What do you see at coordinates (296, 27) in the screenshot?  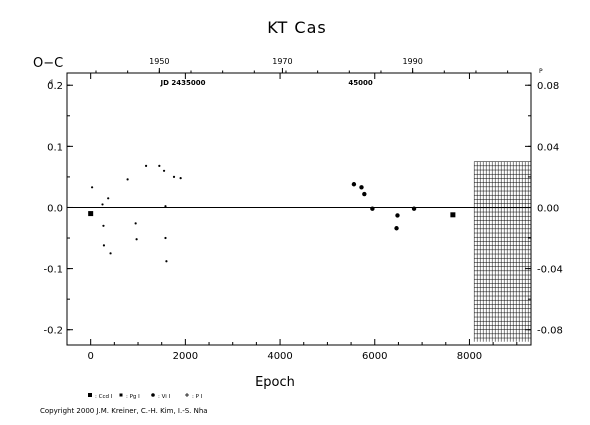 I see `chart-title: KT Cas` at bounding box center [296, 27].